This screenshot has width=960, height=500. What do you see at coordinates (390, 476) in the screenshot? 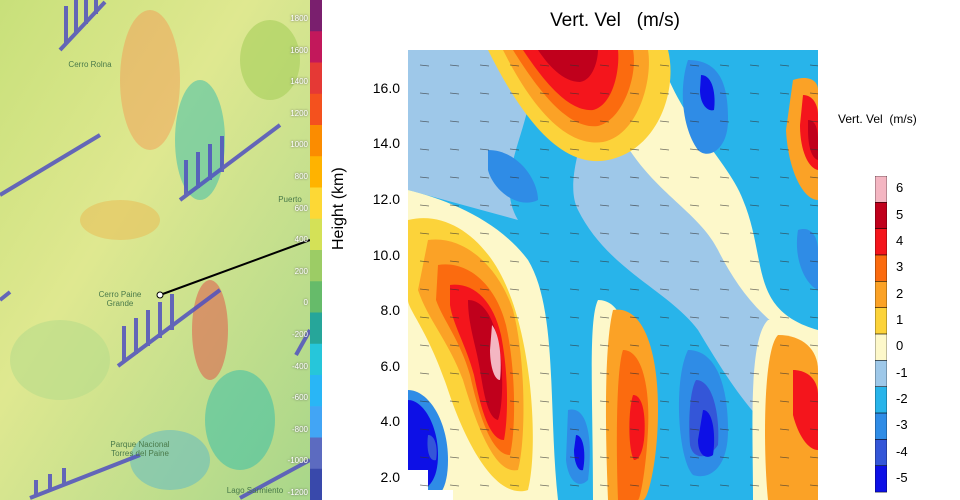
I see `y-tick-label: 2.0` at bounding box center [390, 476].